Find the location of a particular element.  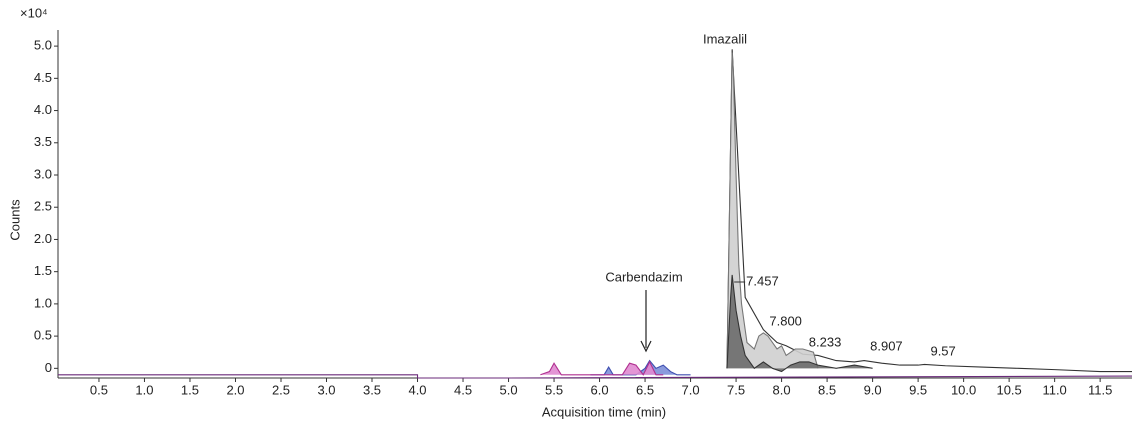

y-tick-label: 4.0 is located at coordinates (43, 109).